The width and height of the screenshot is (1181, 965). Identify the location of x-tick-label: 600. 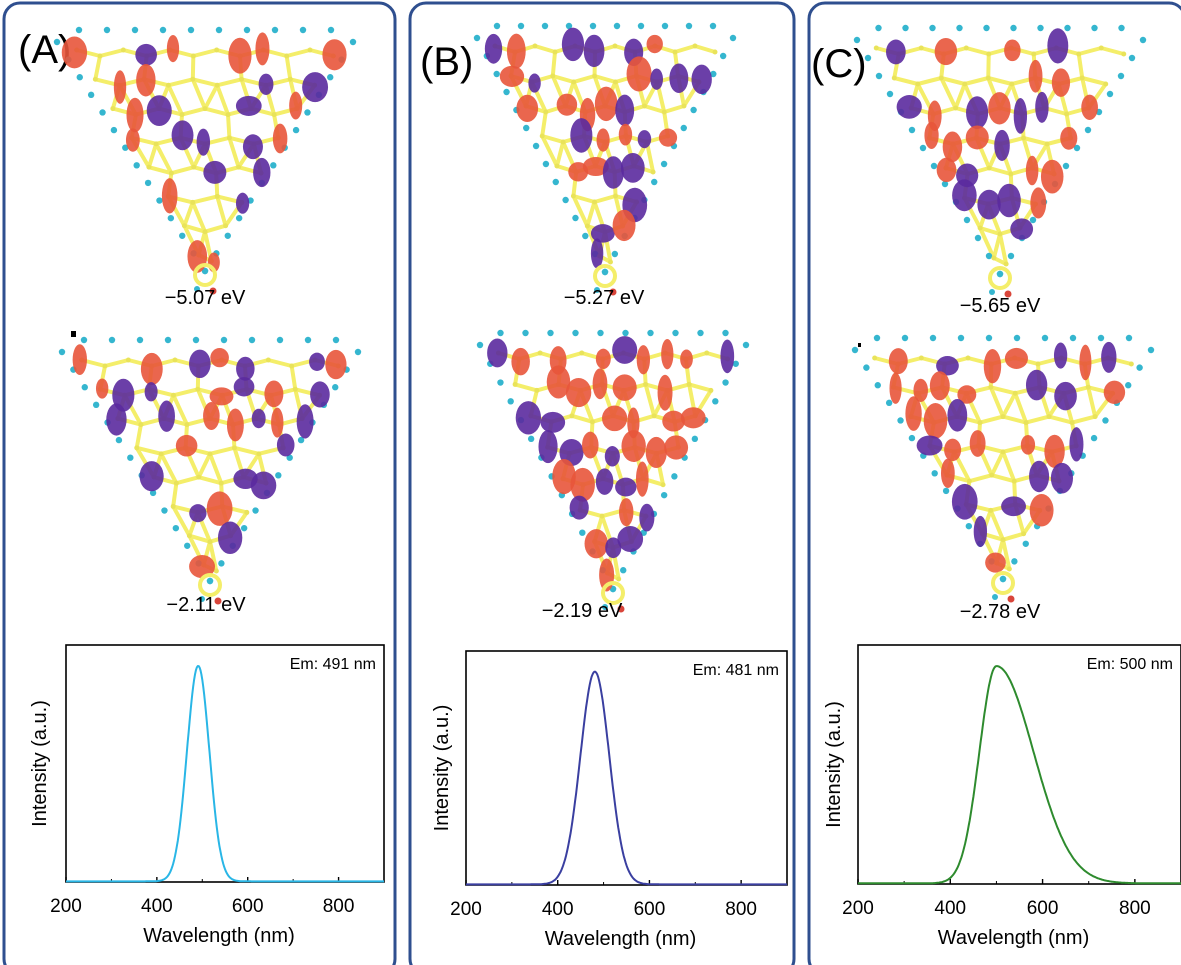
(1043, 908).